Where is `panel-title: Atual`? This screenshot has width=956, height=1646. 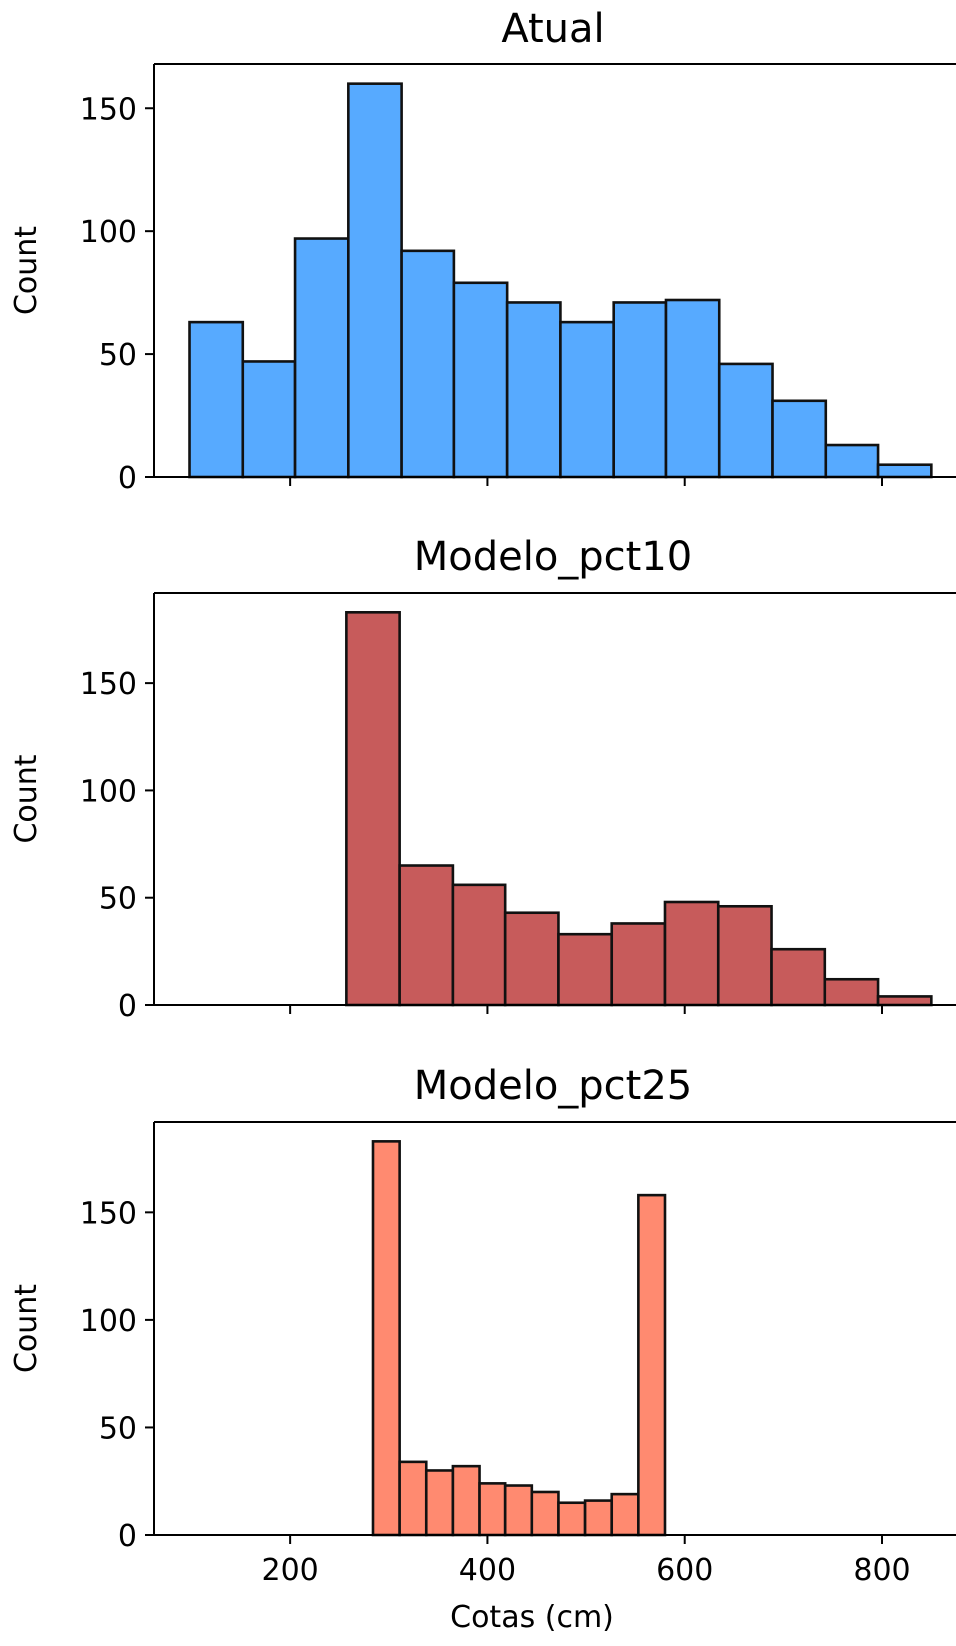
panel-title: Atual is located at coordinates (552, 29).